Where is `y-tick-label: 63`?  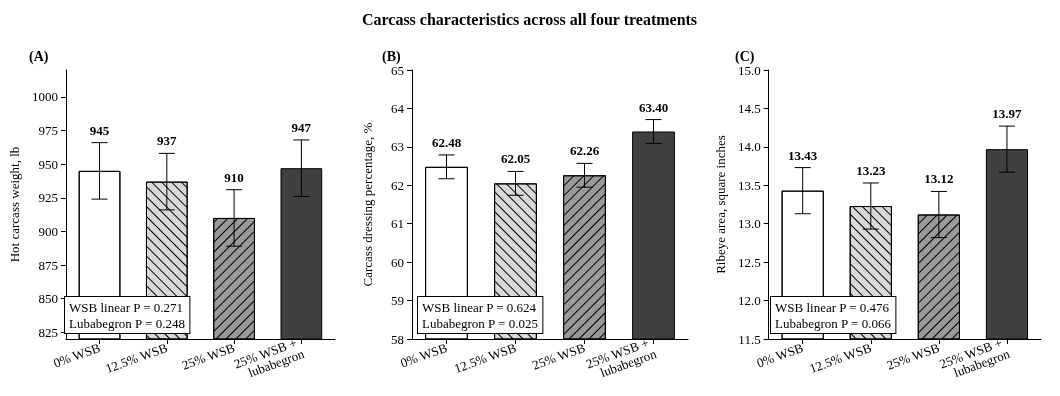
y-tick-label: 63 is located at coordinates (397, 147).